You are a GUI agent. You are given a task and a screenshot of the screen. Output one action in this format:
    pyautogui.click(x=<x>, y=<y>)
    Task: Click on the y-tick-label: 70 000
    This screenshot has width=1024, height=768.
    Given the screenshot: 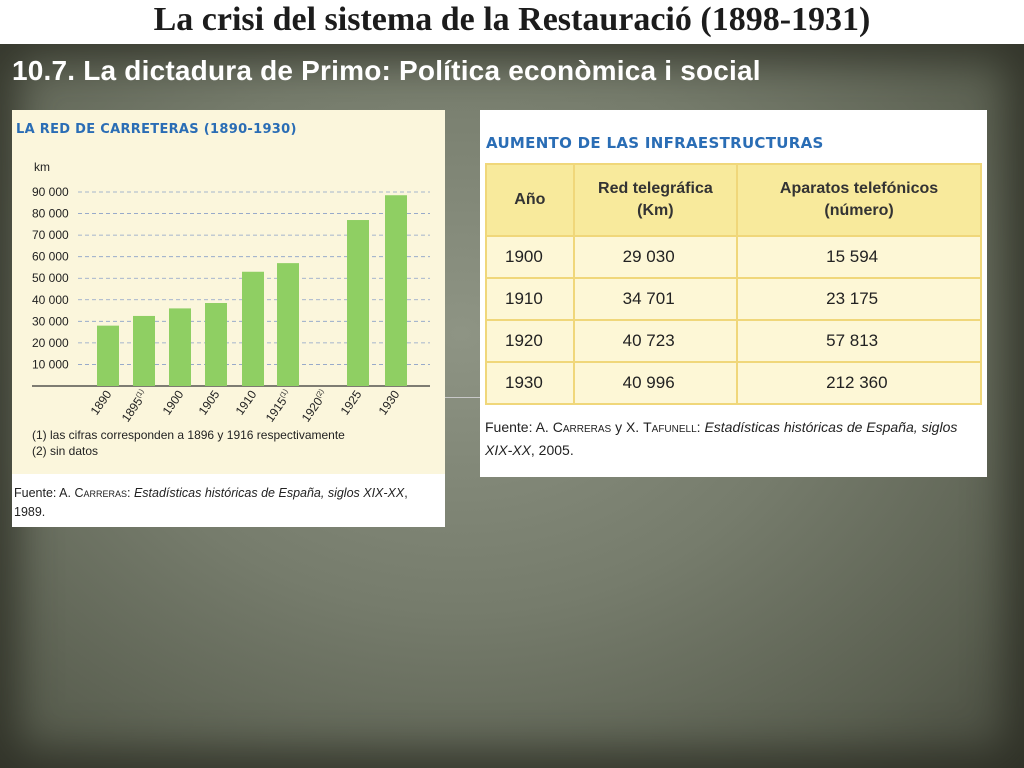 What is the action you would take?
    pyautogui.click(x=50, y=235)
    